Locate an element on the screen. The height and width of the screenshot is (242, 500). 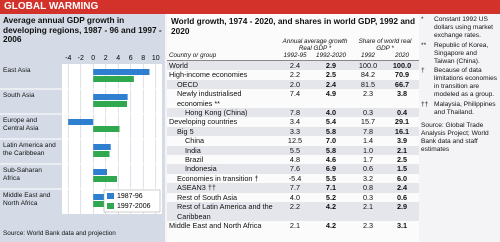
cell: 6.9 is located at coordinates (331, 169).